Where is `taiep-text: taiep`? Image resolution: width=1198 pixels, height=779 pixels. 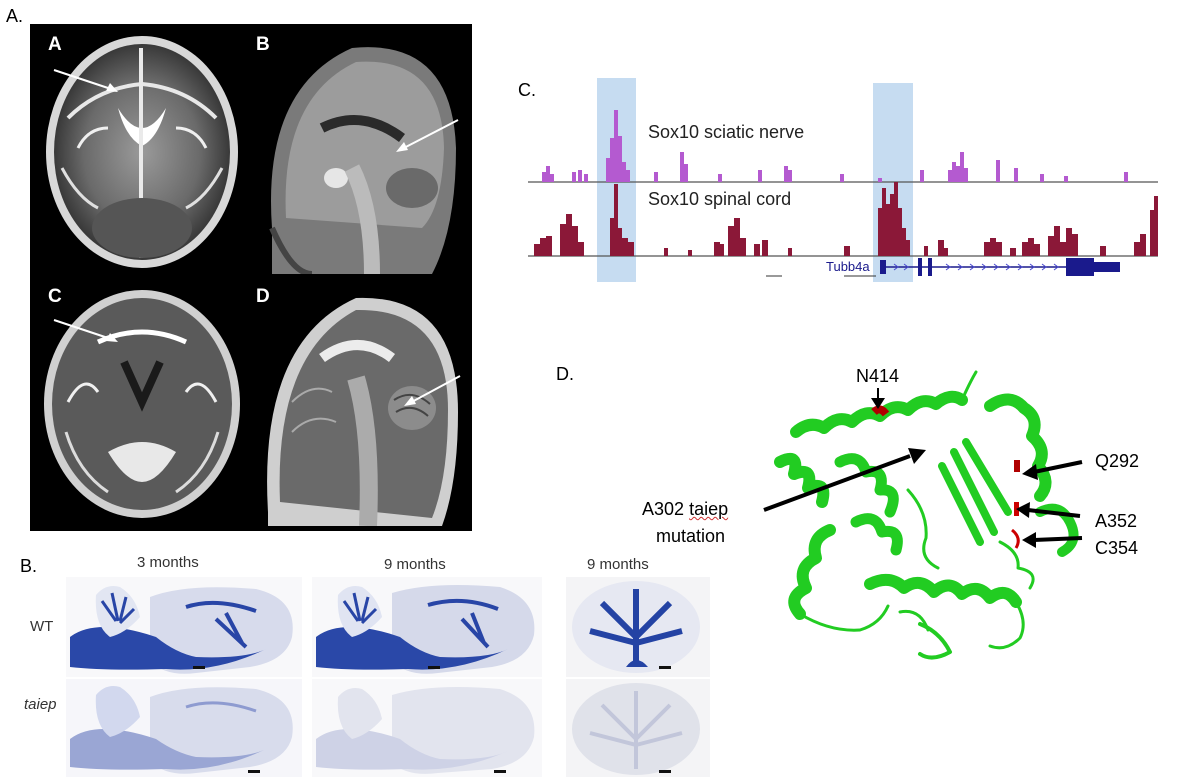
taiep-text: taiep is located at coordinates (709, 509).